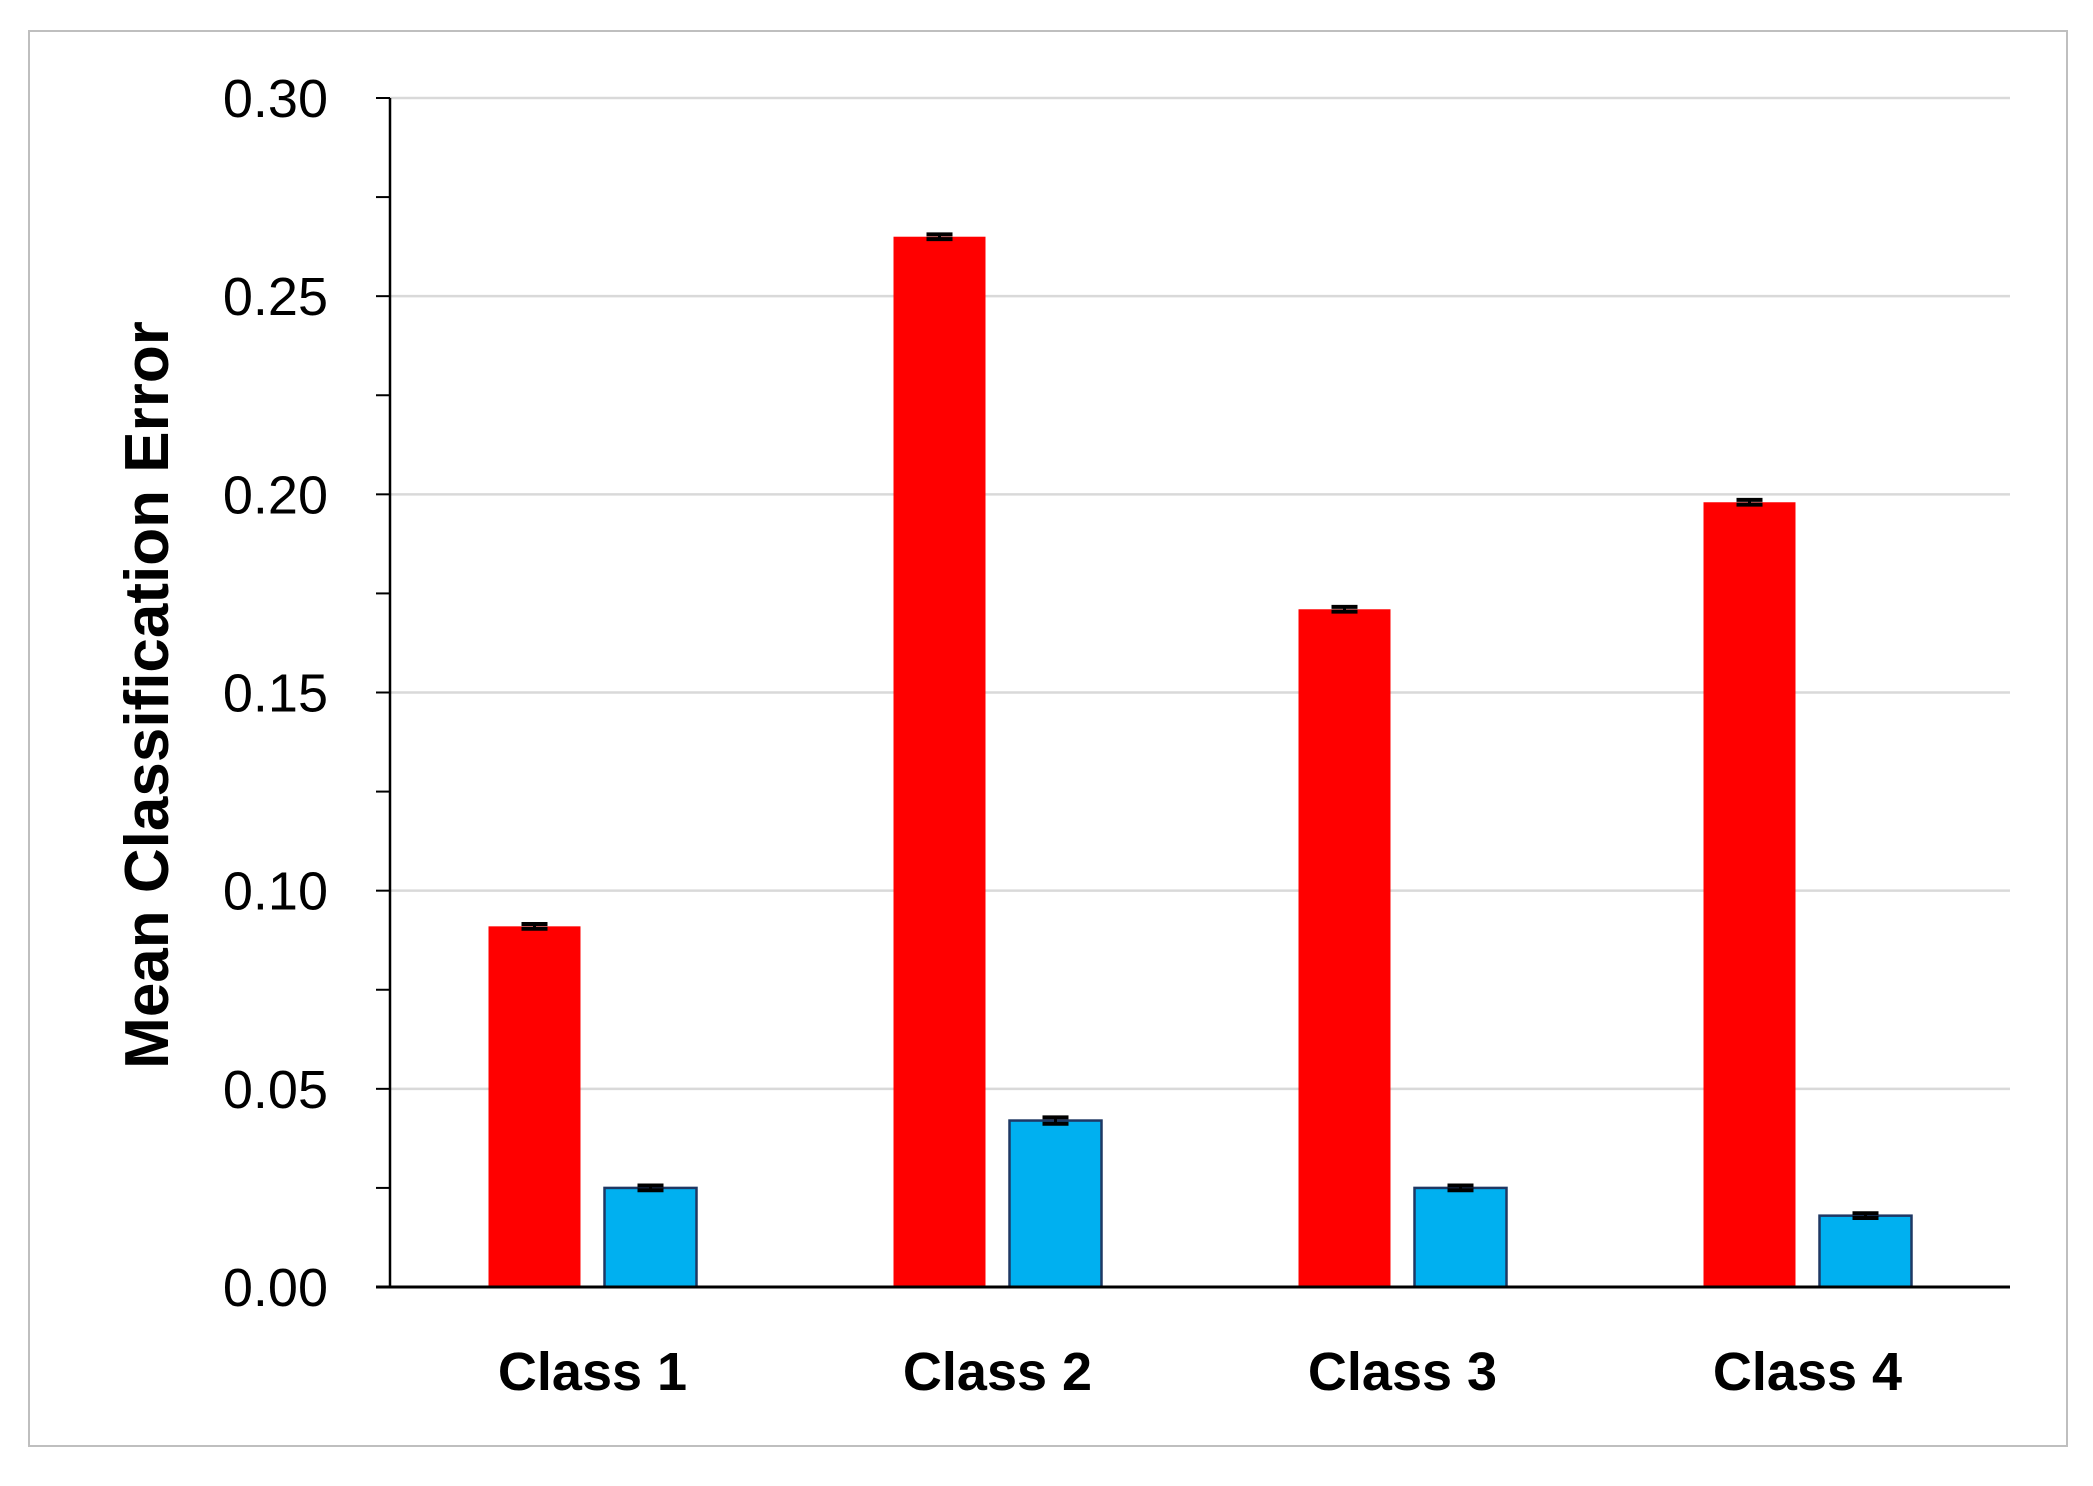  I want to click on x-category-label: Class 1, so click(592, 1372).